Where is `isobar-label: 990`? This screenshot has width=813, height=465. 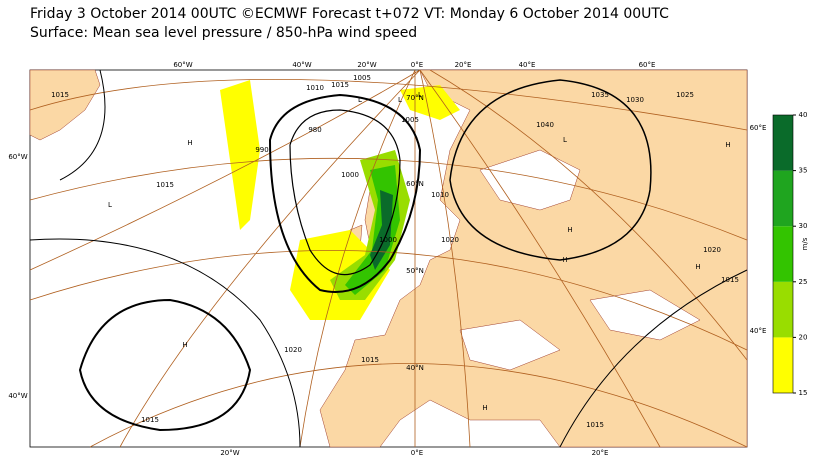
isobar-label: 990 is located at coordinates (261, 150).